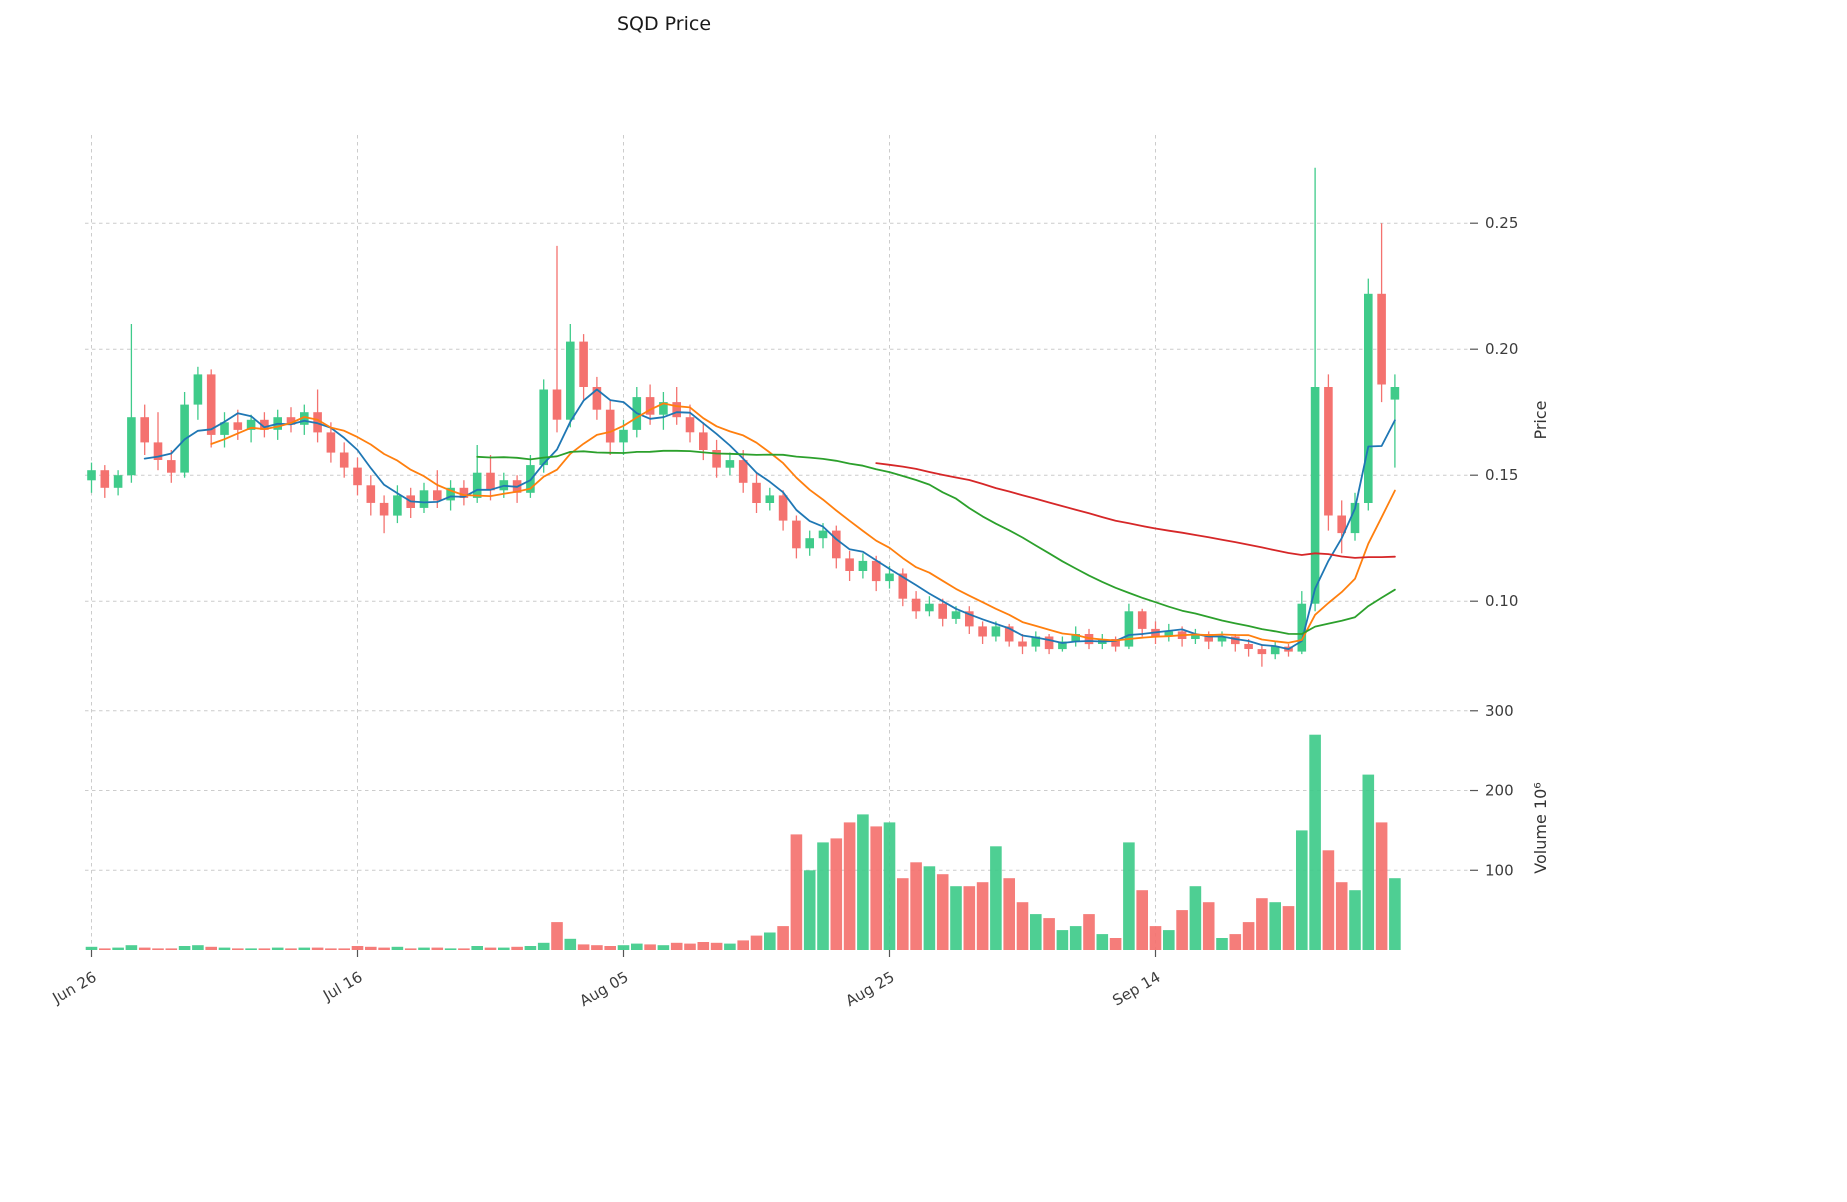  I want to click on volume-tick-label: 200, so click(1499, 791).